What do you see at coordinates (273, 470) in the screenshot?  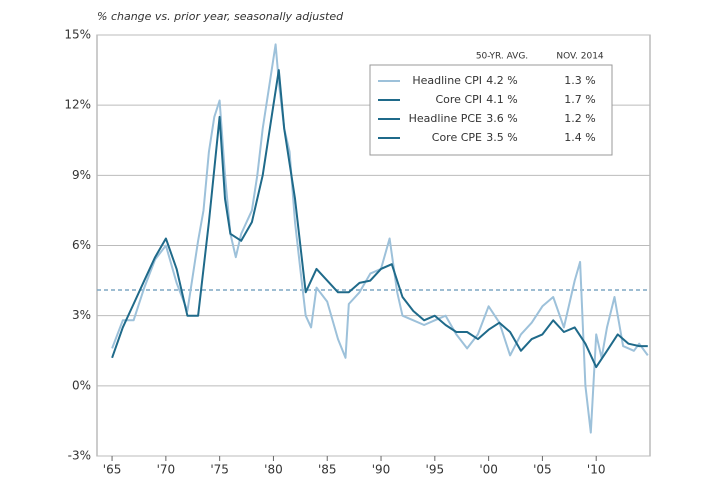 I see `x-tick-label: '80` at bounding box center [273, 470].